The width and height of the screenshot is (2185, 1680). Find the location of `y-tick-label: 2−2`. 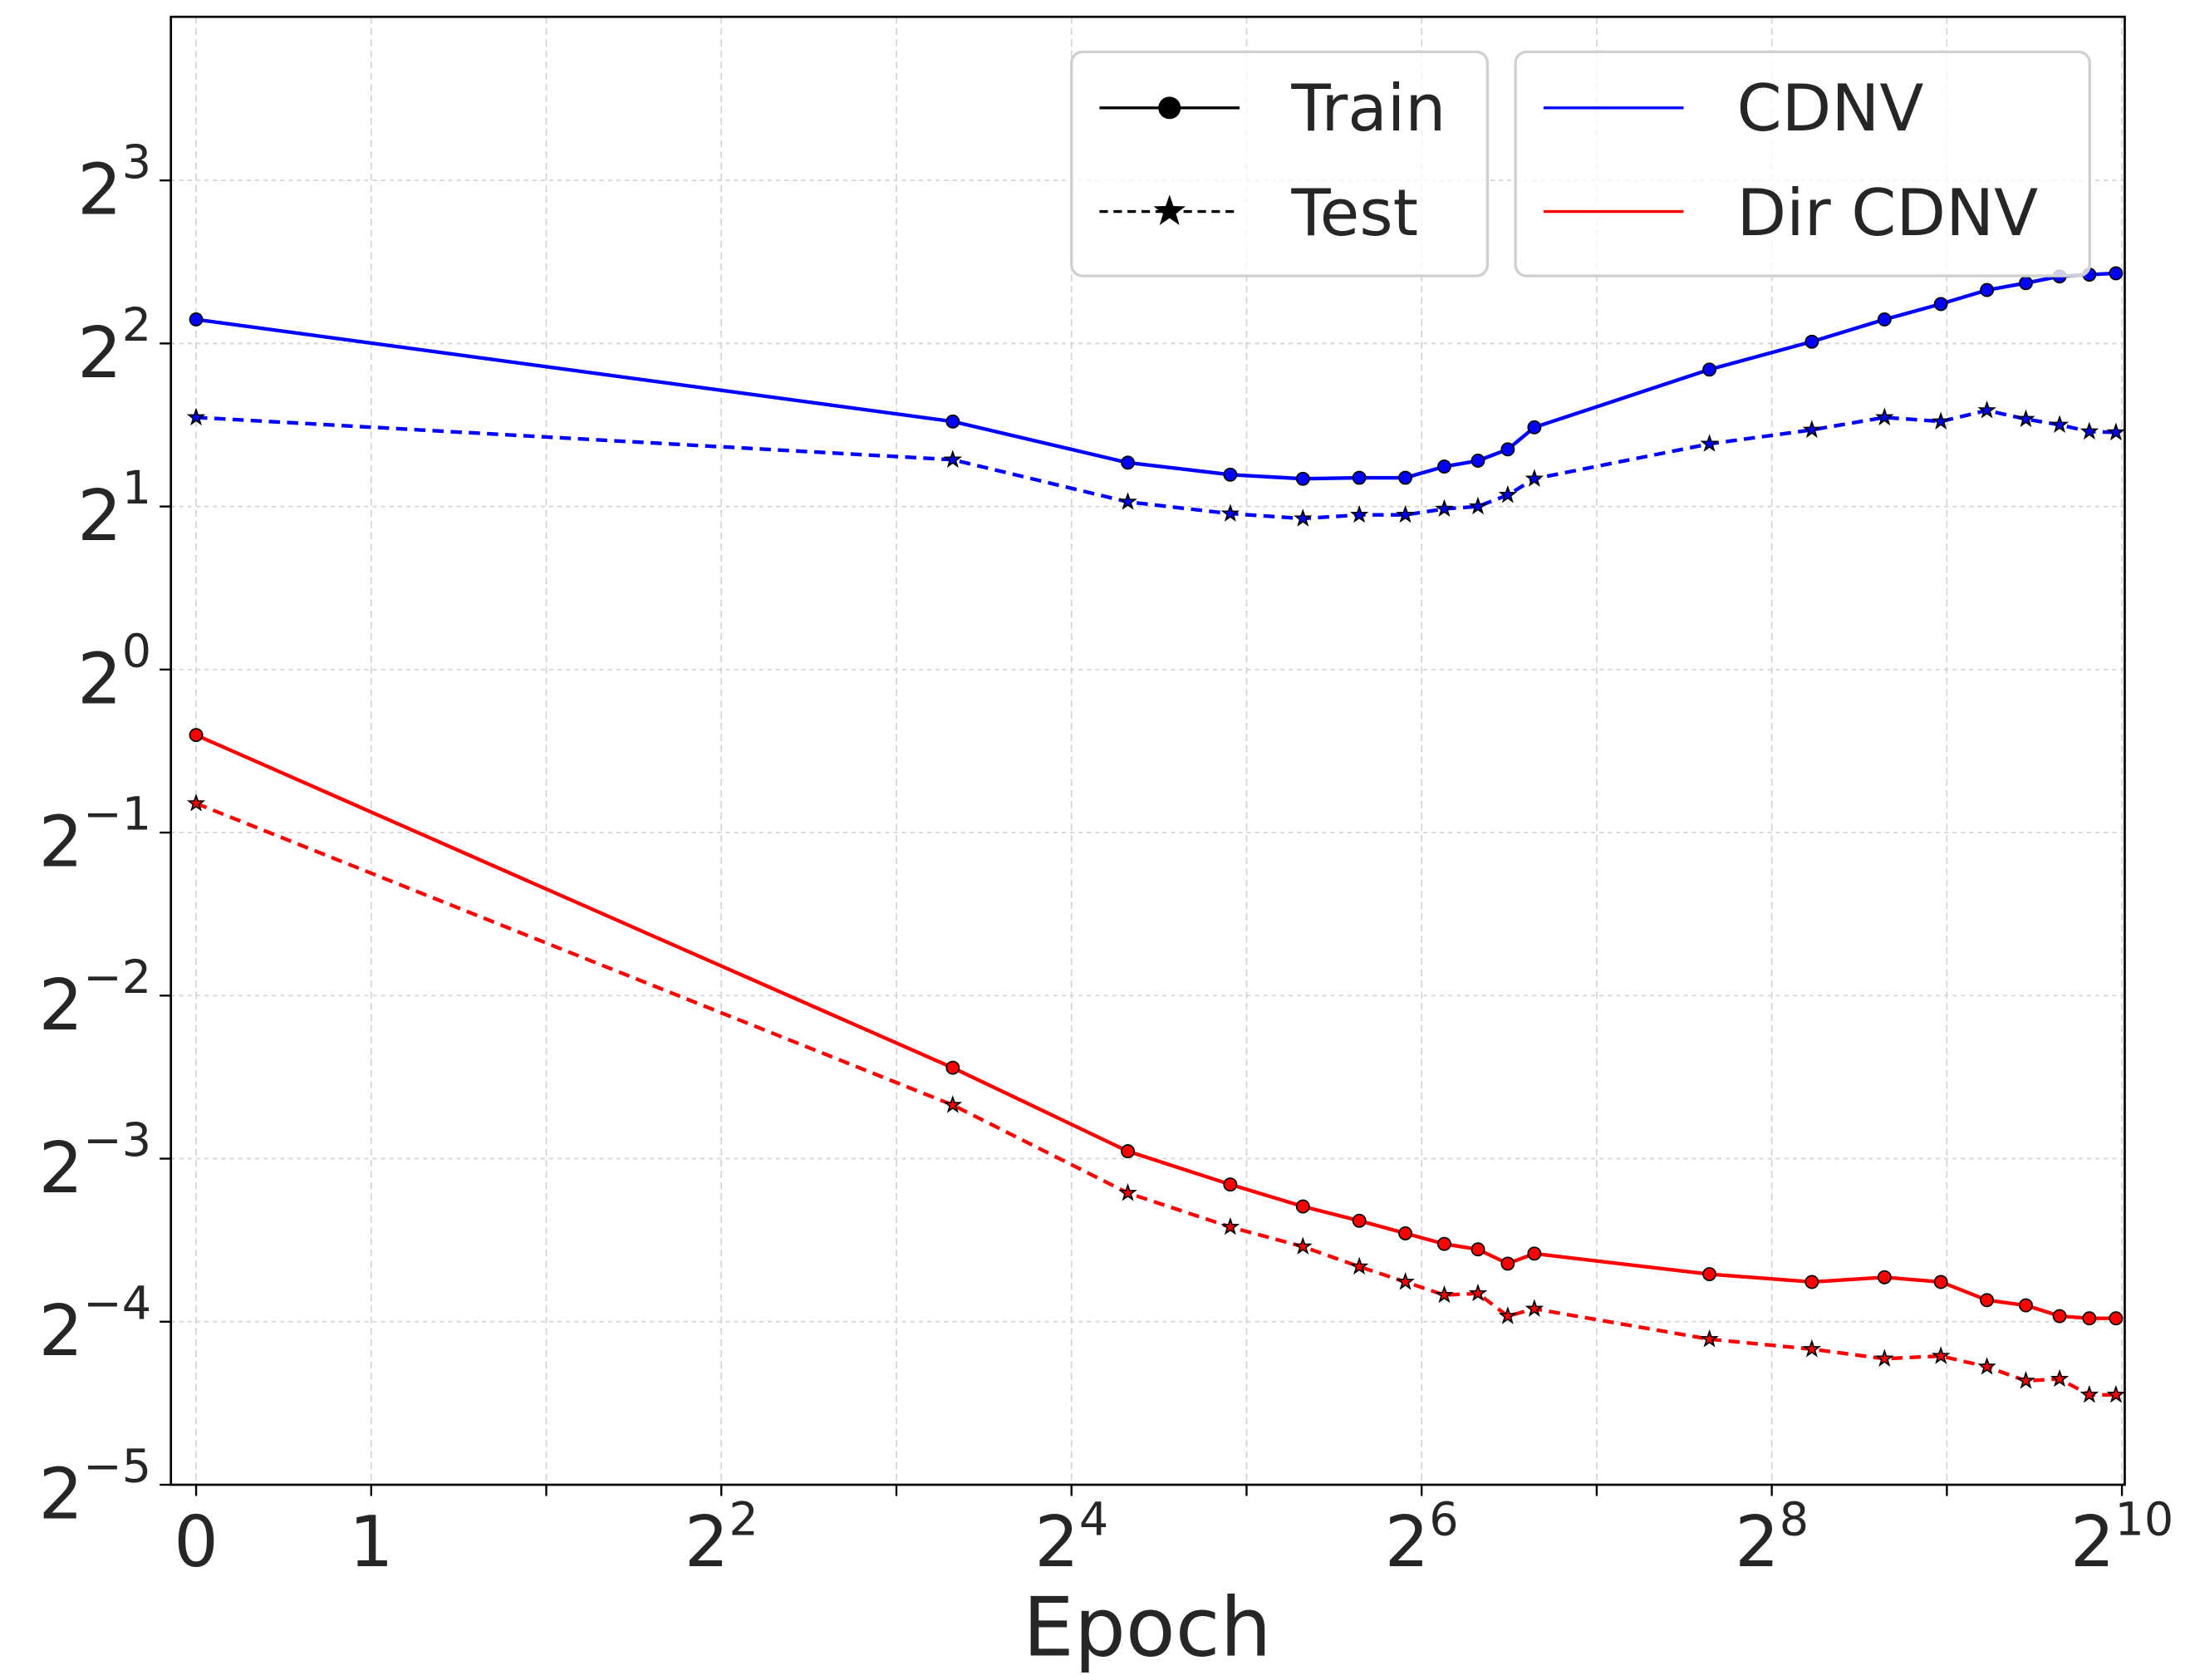

y-tick-label: 2−2 is located at coordinates (94, 998).